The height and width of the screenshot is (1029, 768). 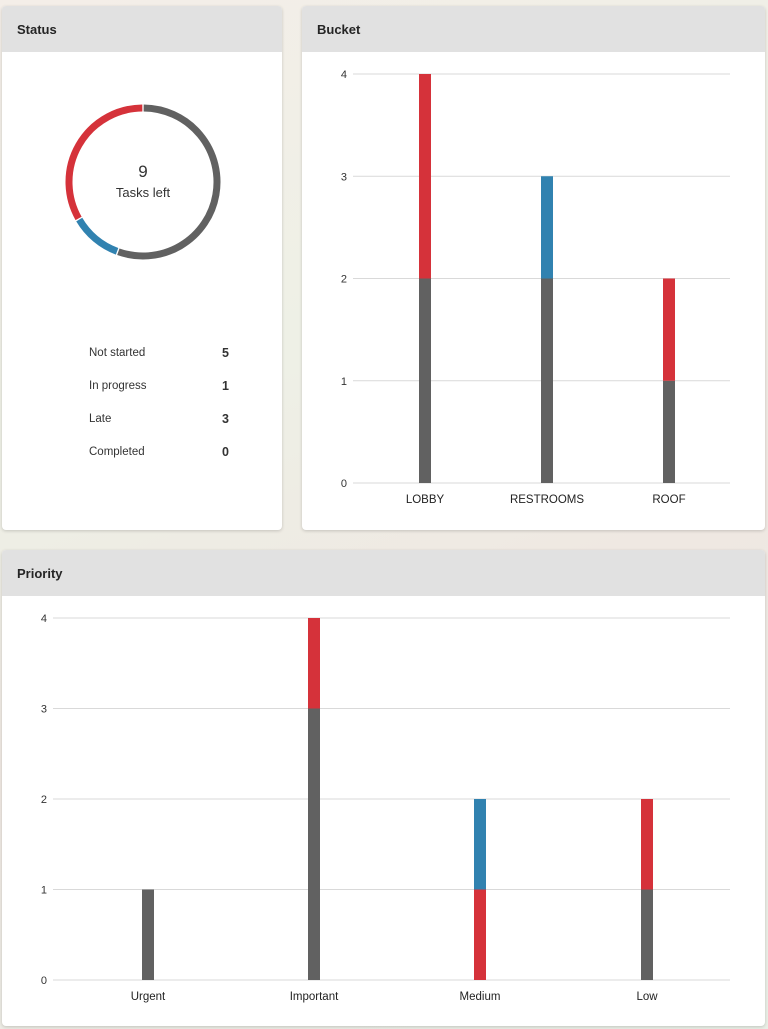 I want to click on bar-segment-low-not-started, so click(x=647, y=935).